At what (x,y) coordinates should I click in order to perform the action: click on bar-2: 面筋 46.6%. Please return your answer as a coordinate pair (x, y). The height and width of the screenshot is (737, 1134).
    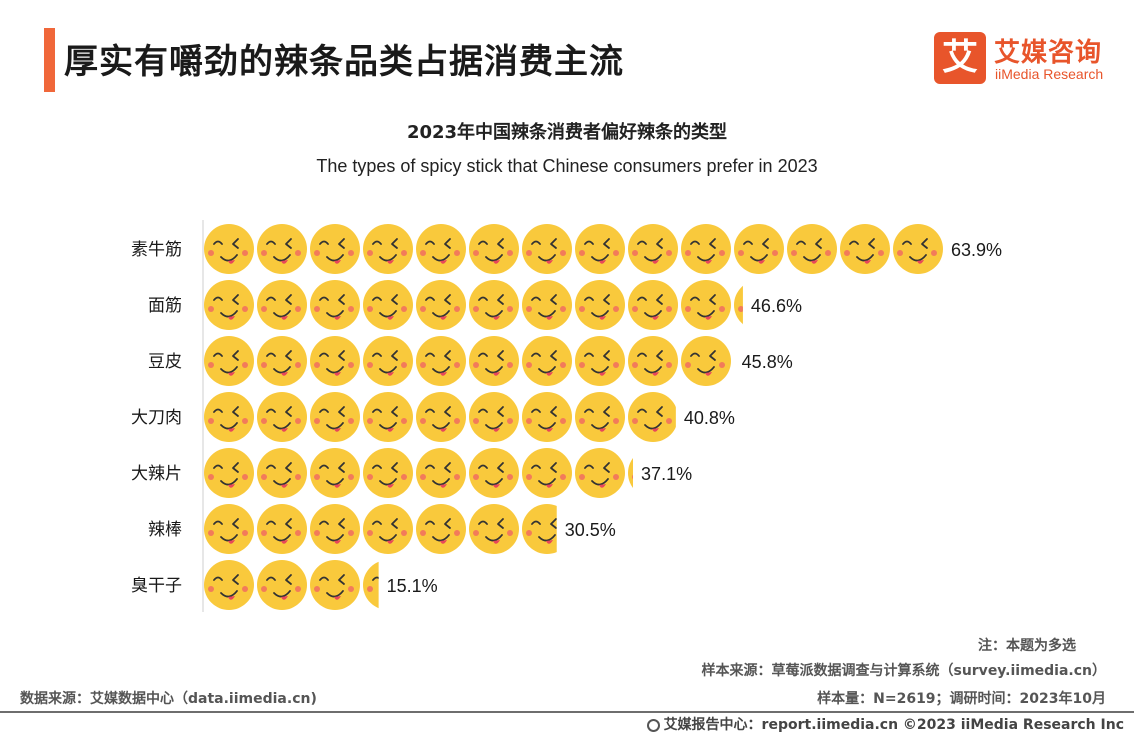
    Looking at the image, I should click on (475, 305).